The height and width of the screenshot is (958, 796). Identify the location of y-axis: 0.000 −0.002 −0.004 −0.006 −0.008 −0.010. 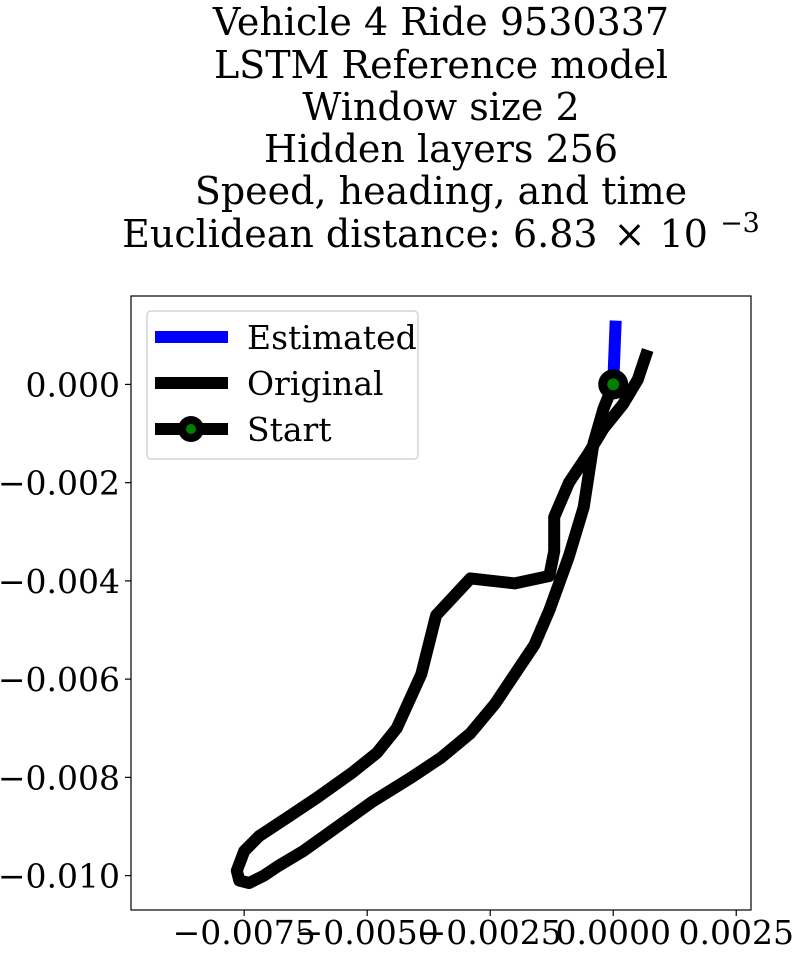
(65, 630).